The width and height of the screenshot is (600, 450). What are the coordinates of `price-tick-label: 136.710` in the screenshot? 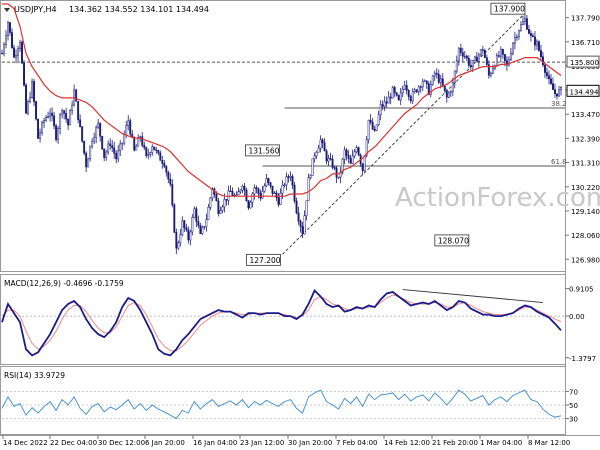 It's located at (585, 43).